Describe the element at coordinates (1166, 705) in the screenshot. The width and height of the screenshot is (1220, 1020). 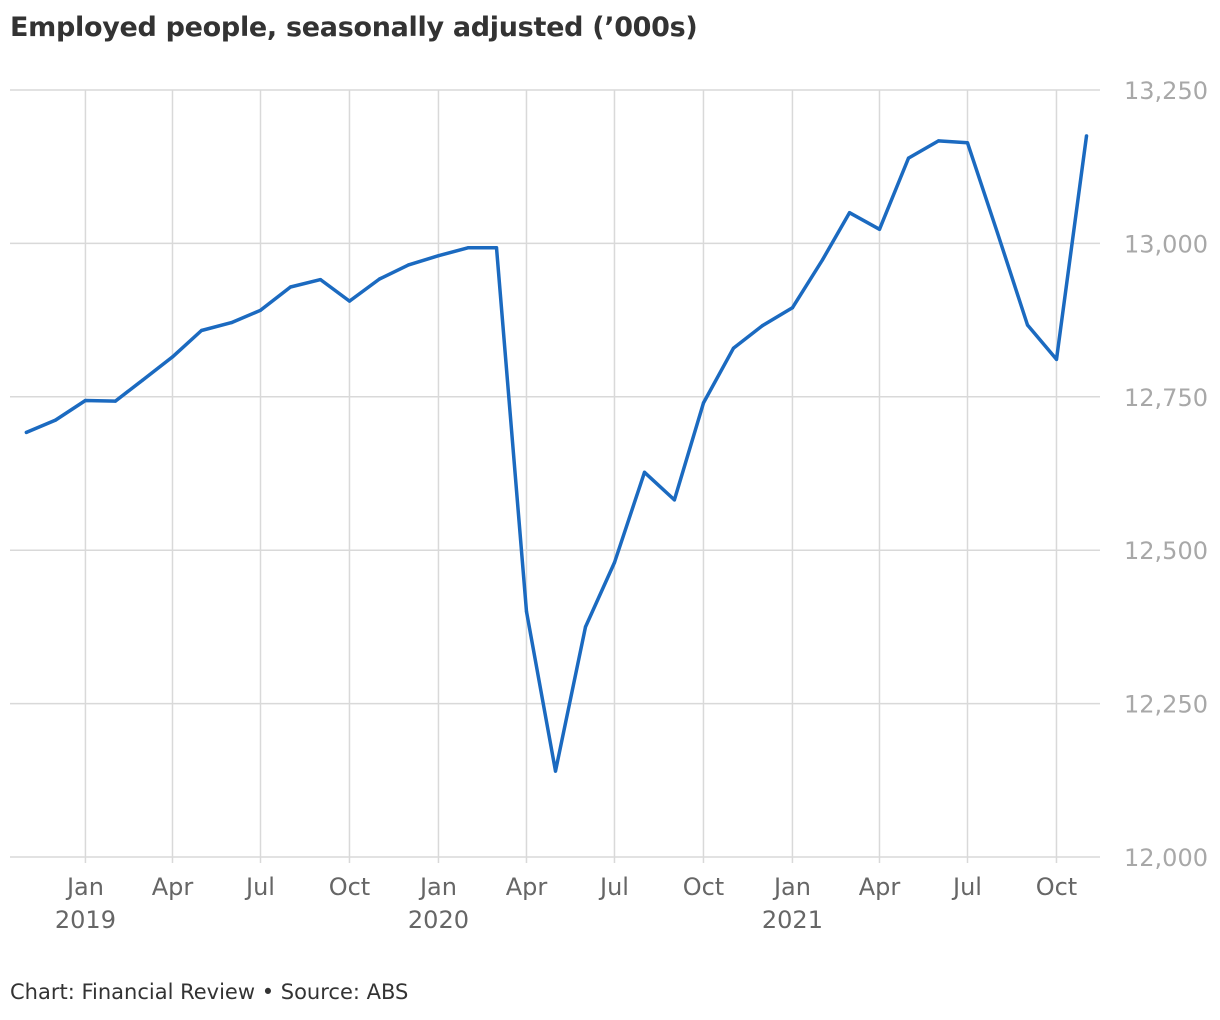
I see `y-tick-label: 12,250` at that location.